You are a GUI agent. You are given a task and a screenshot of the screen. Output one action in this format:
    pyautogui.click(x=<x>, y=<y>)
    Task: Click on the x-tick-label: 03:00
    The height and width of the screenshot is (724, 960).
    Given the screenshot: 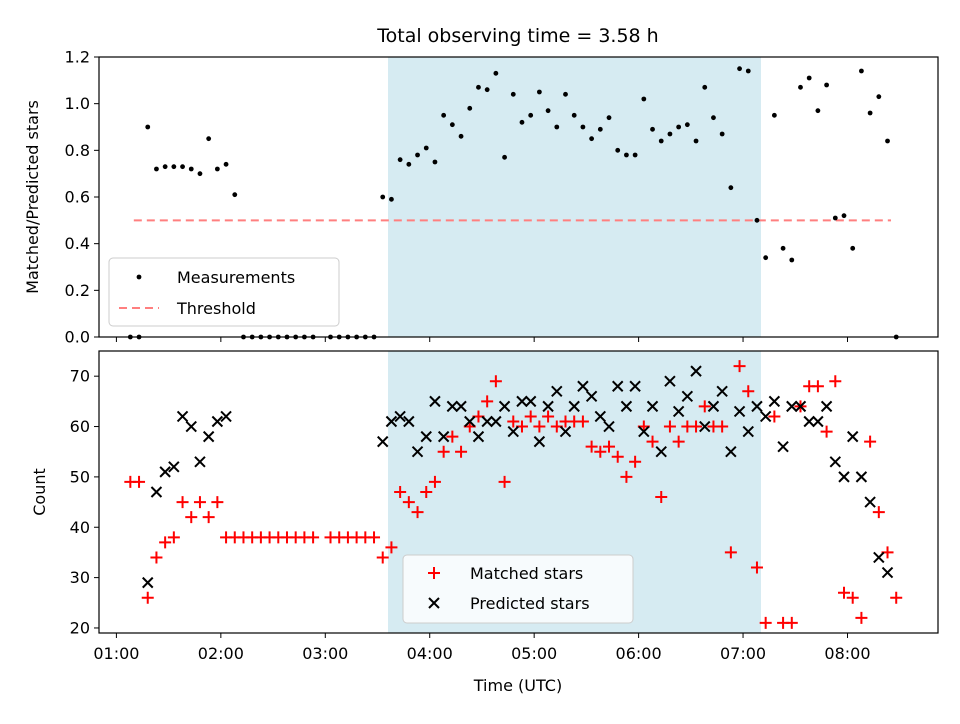 What is the action you would take?
    pyautogui.click(x=325, y=653)
    